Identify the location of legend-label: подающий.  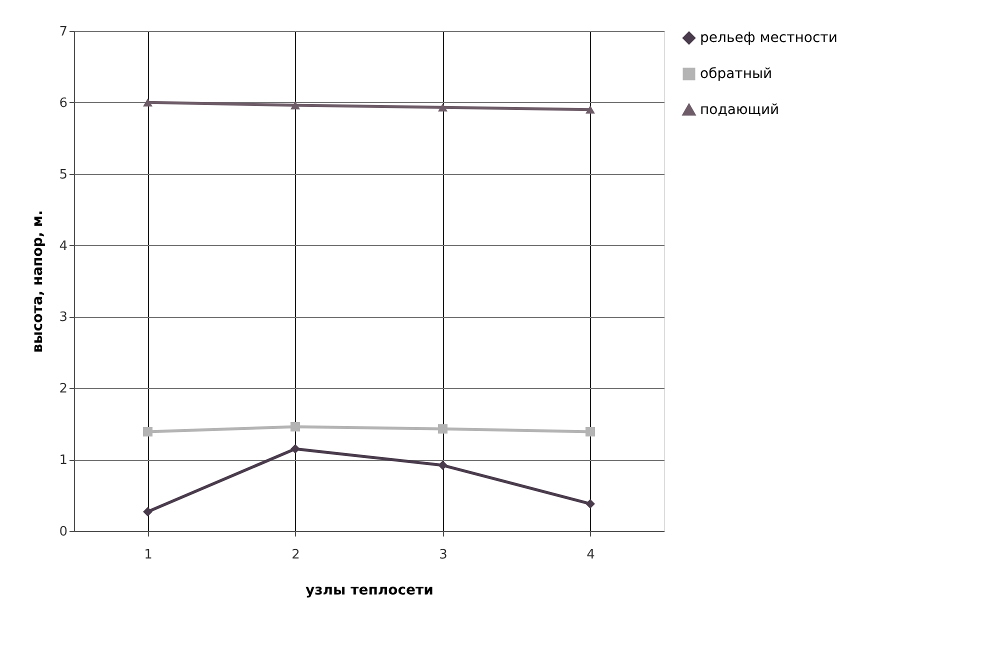
(740, 110).